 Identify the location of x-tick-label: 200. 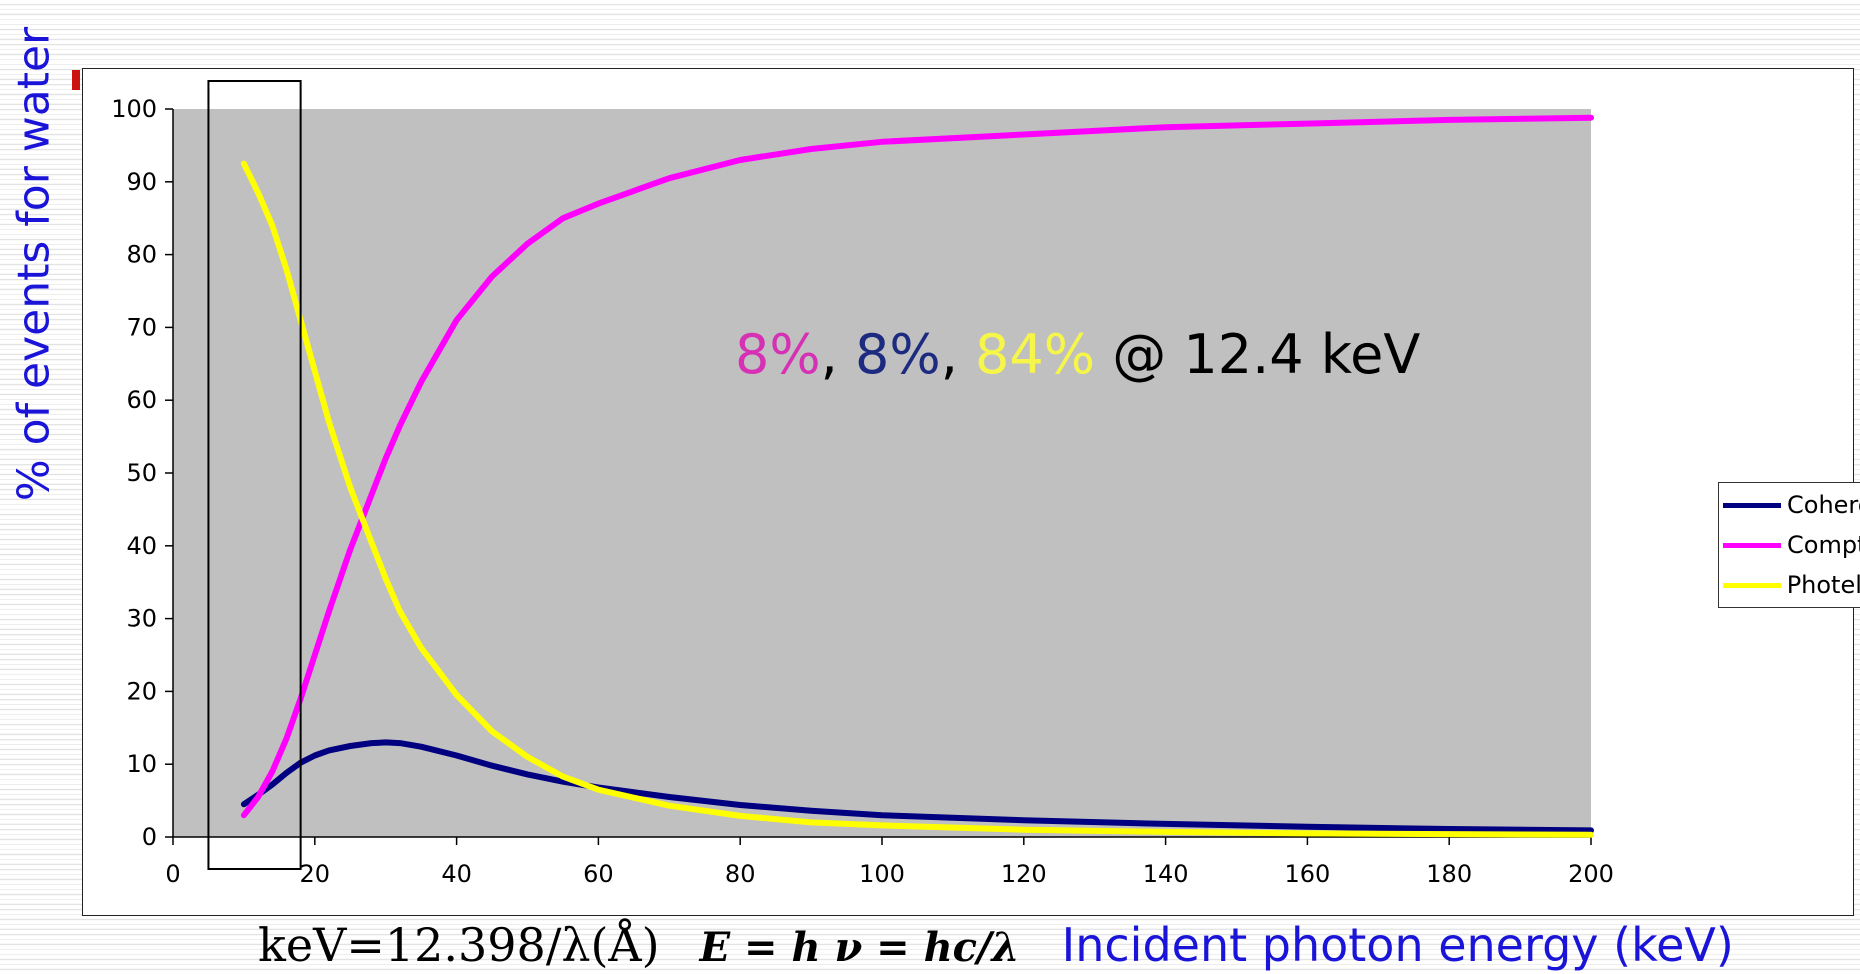
(1591, 874).